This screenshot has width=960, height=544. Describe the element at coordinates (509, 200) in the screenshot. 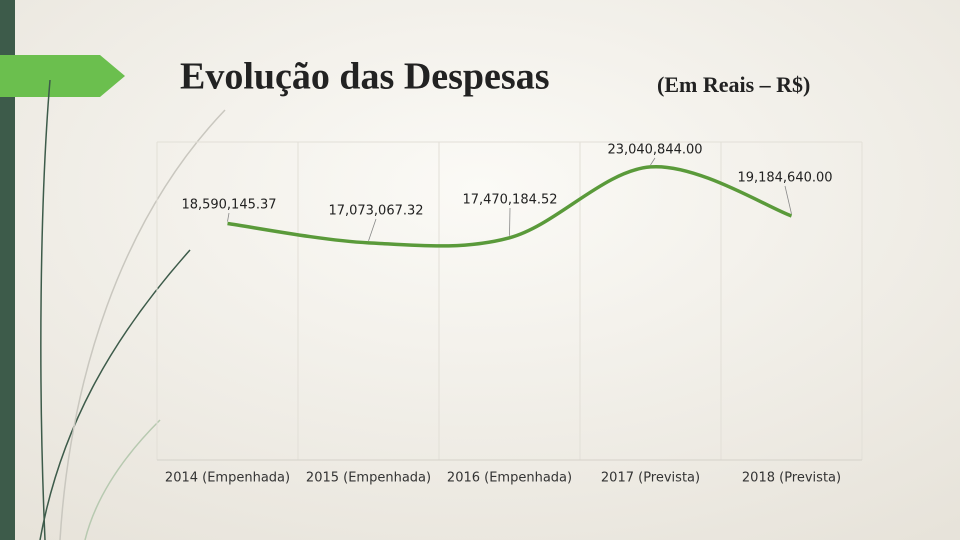

I see `data-label: 17,470,184.52` at that location.